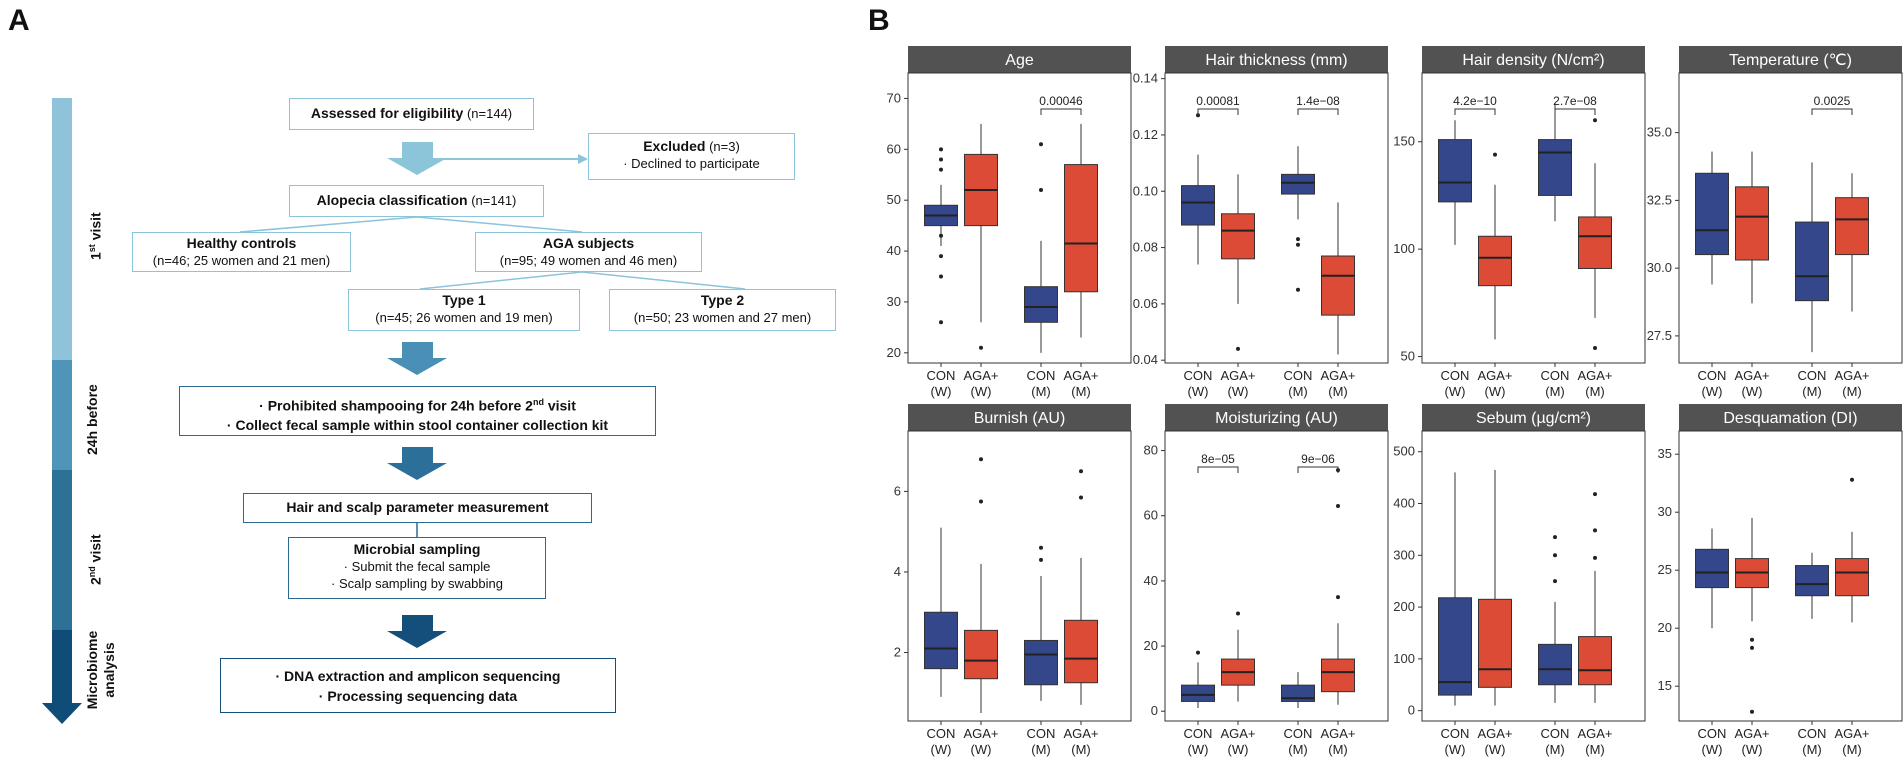  What do you see at coordinates (1145, 134) in the screenshot?
I see `y-tick-label: 0.12` at bounding box center [1145, 134].